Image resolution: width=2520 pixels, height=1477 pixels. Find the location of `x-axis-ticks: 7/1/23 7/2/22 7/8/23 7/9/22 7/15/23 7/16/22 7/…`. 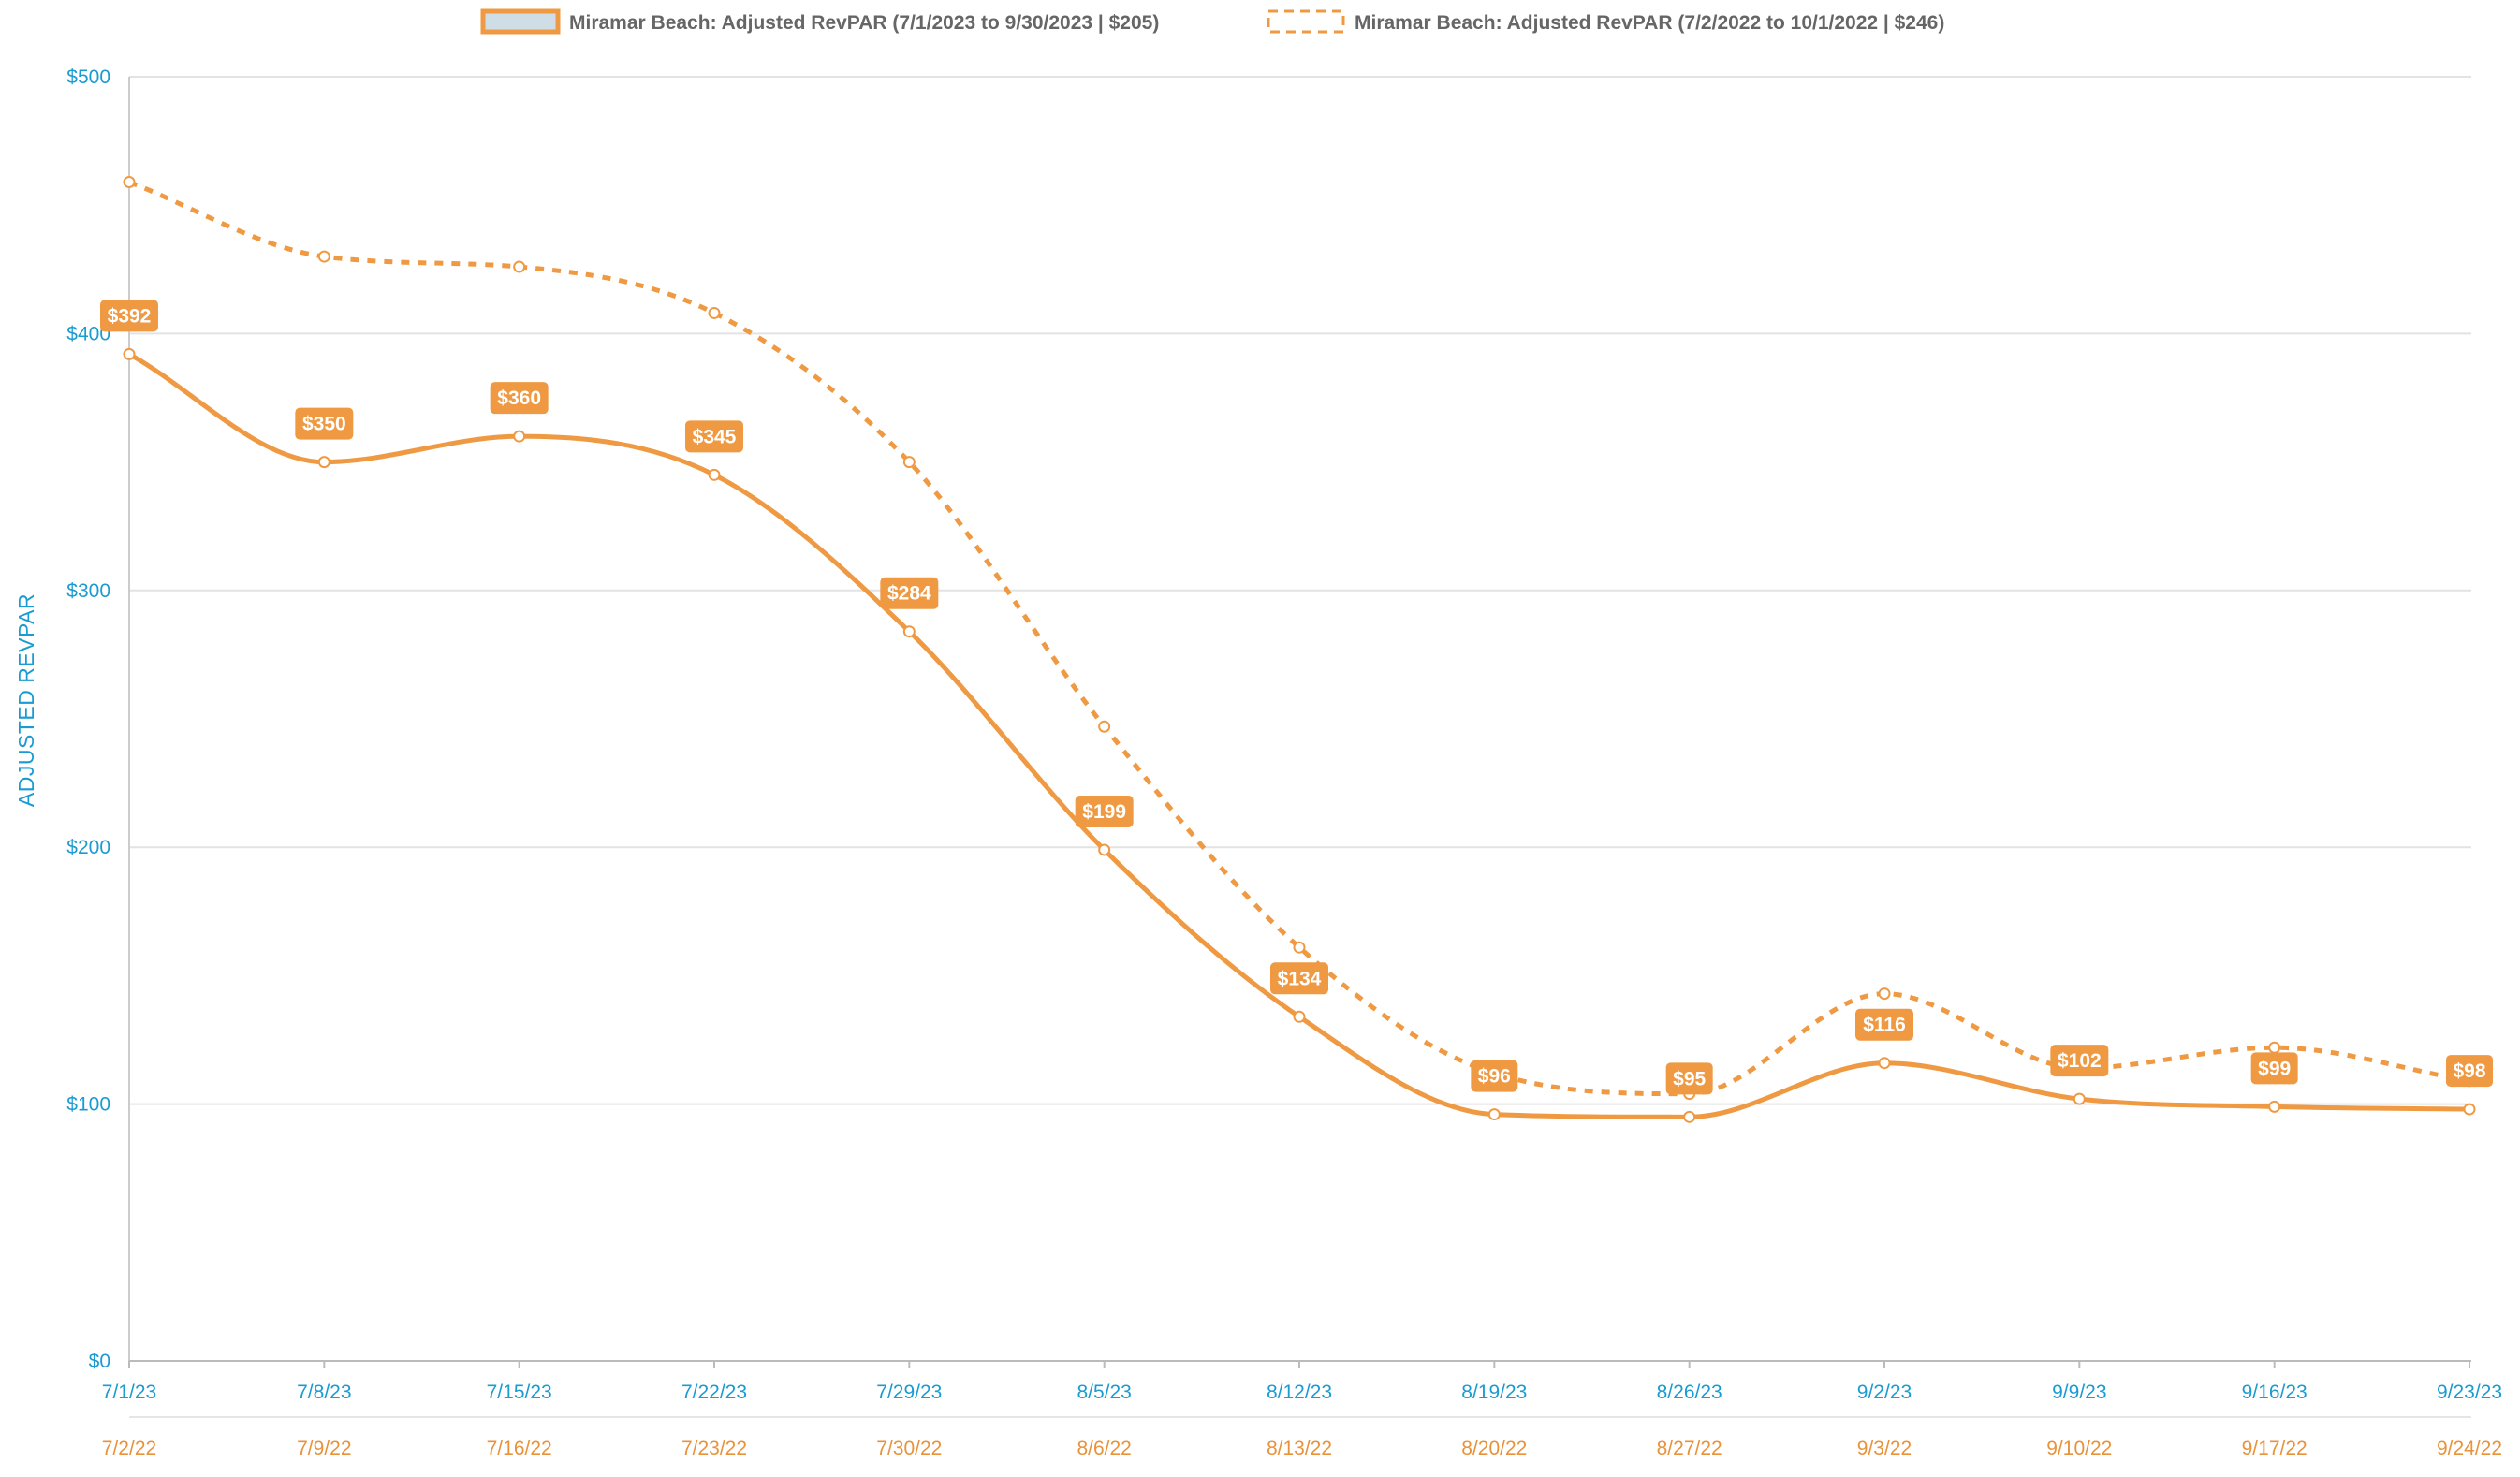

x-axis-ticks: 7/1/23 7/2/22 7/8/23 7/9/22 7/15/23 7/16/22 7/… is located at coordinates (1302, 1410).